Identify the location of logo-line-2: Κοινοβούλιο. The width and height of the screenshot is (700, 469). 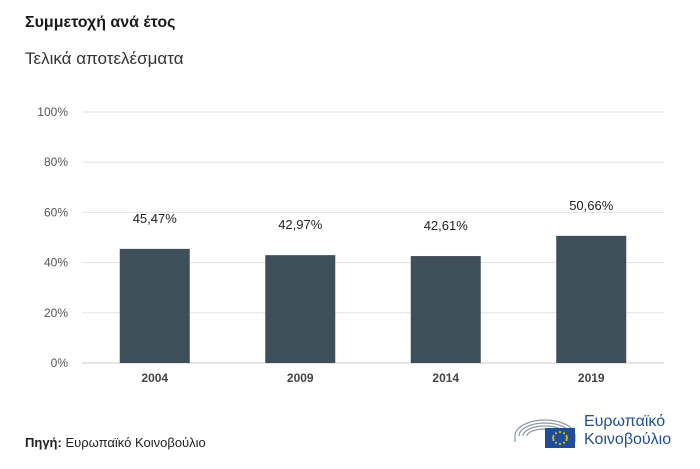
(628, 439).